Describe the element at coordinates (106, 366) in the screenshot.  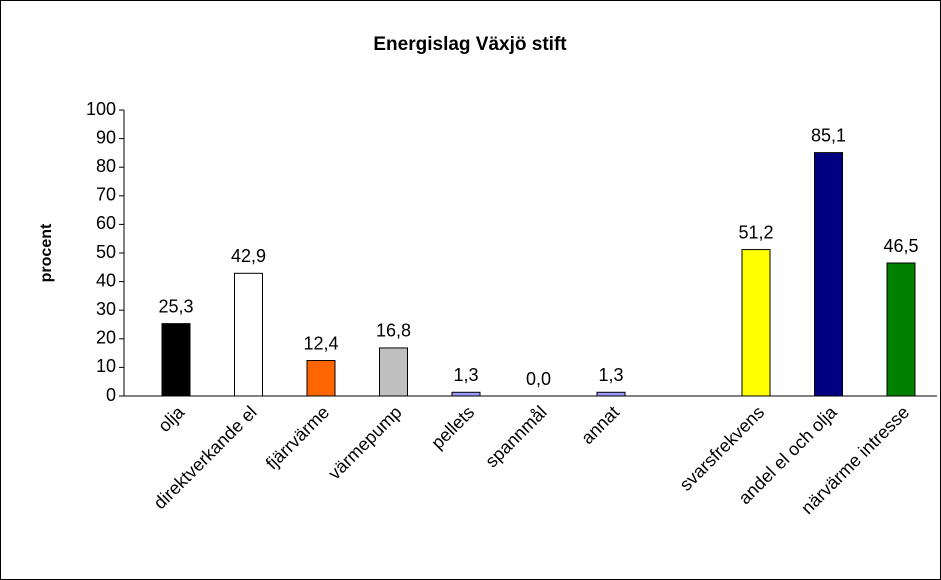
I see `y-tick-label: 10` at that location.